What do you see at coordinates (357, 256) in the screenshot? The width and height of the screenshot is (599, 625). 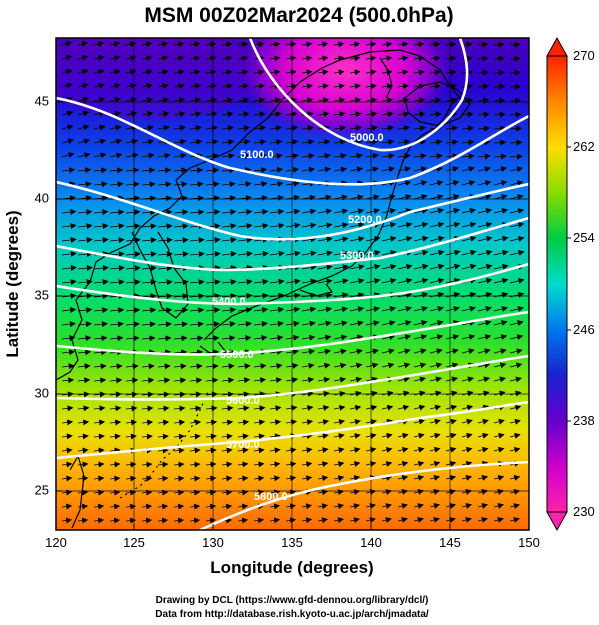 I see `contour-label-5300: 5300.0` at bounding box center [357, 256].